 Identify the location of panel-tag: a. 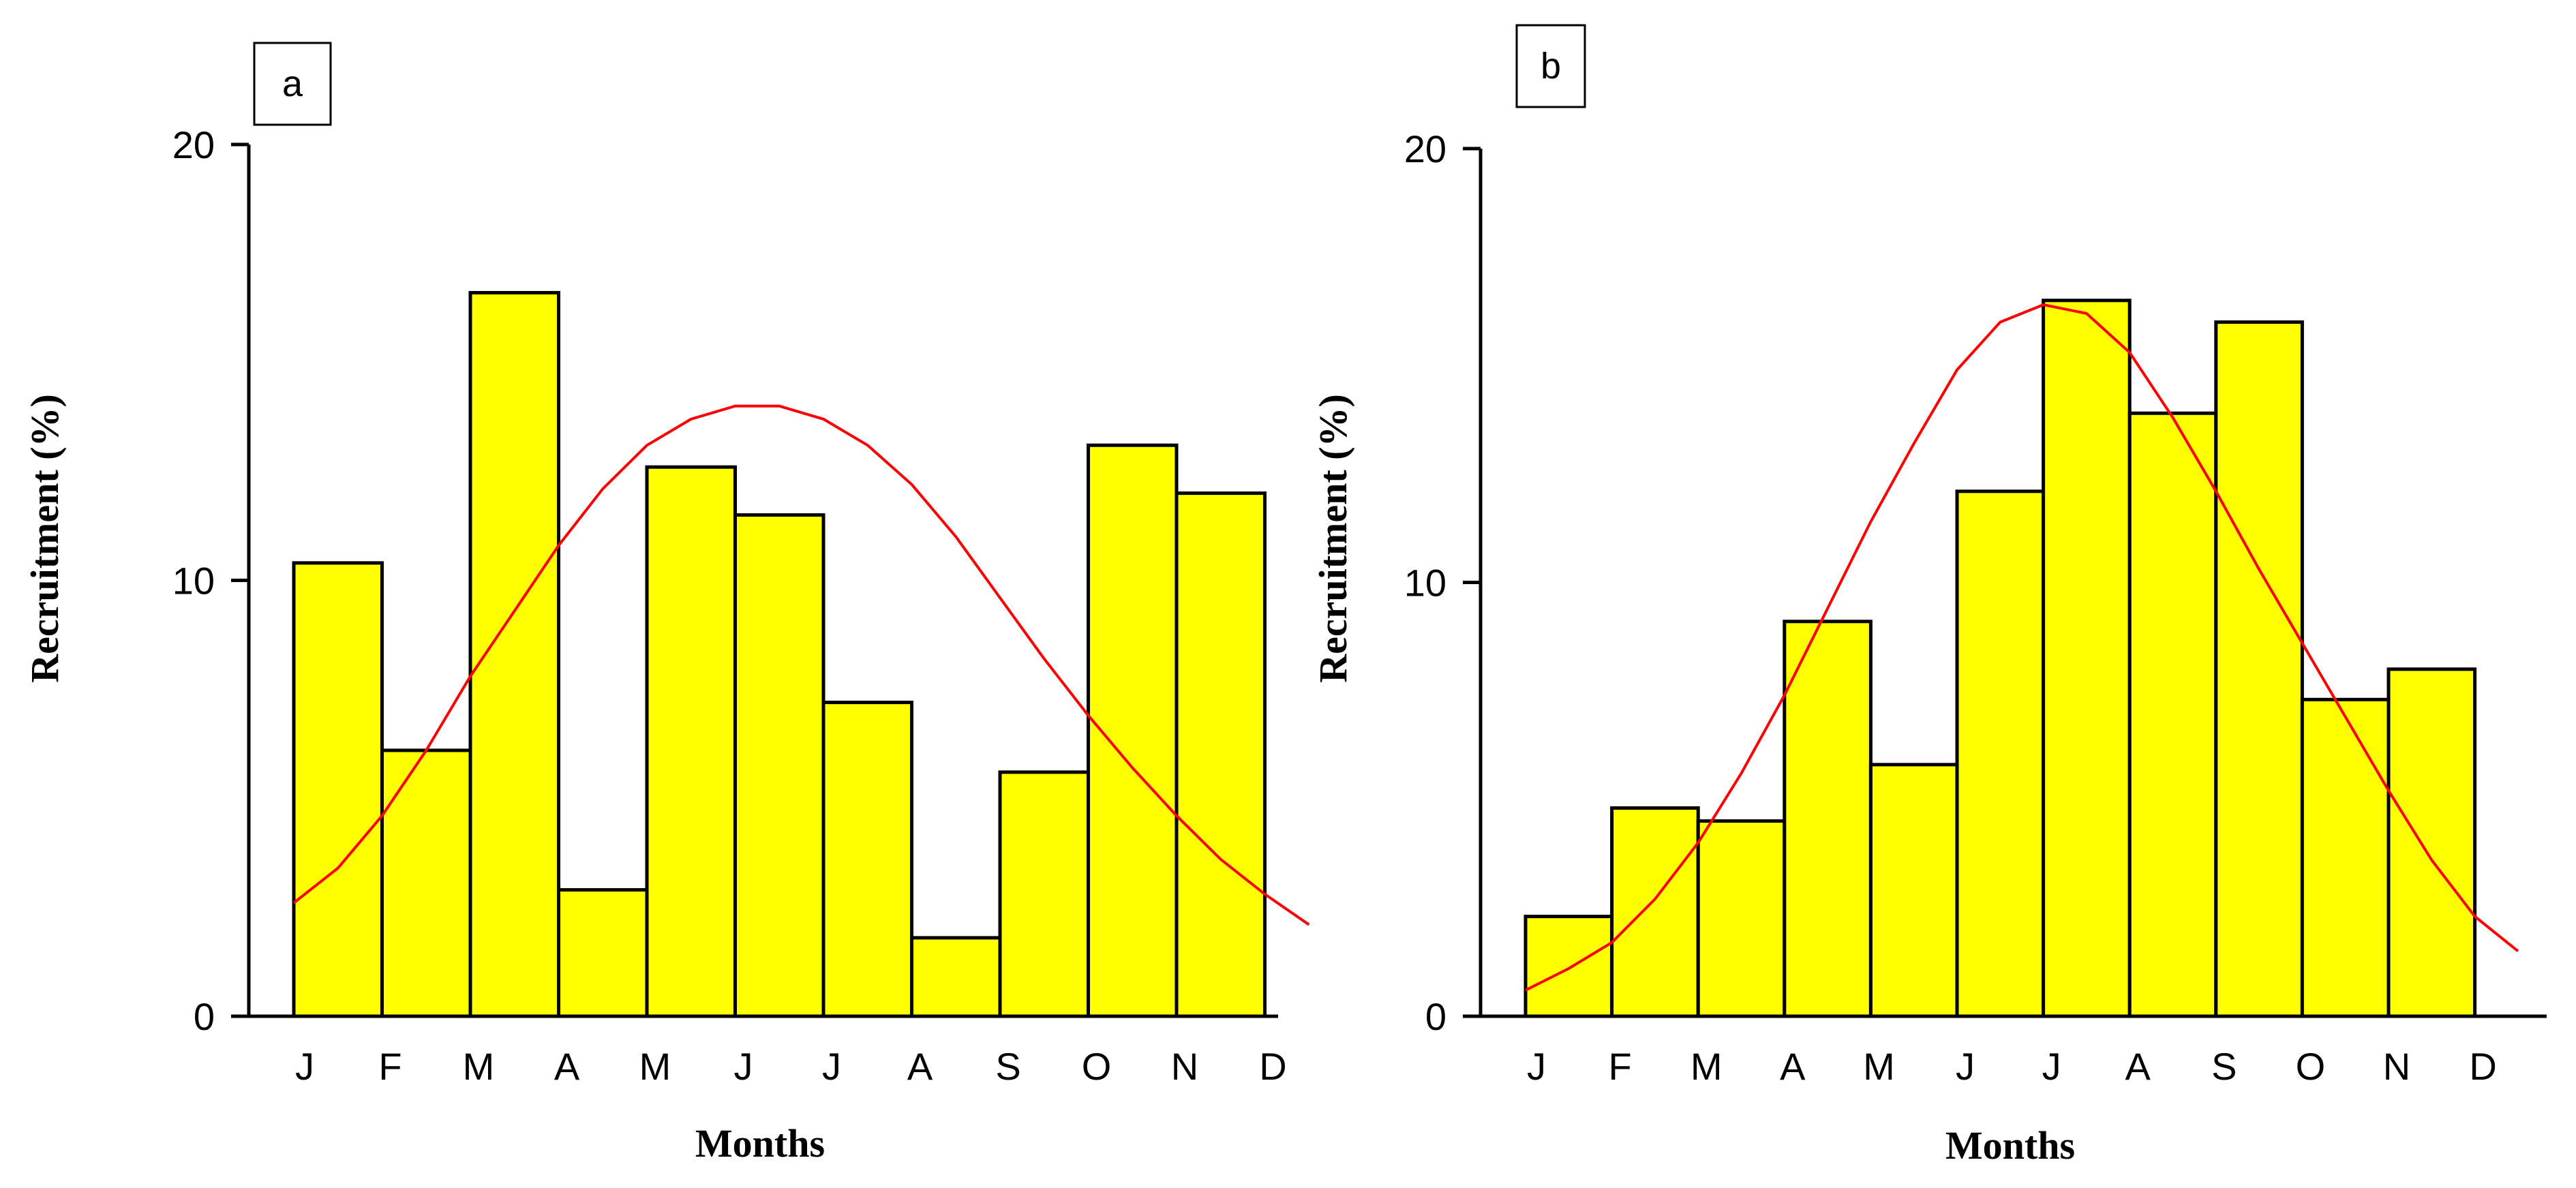
(292, 84).